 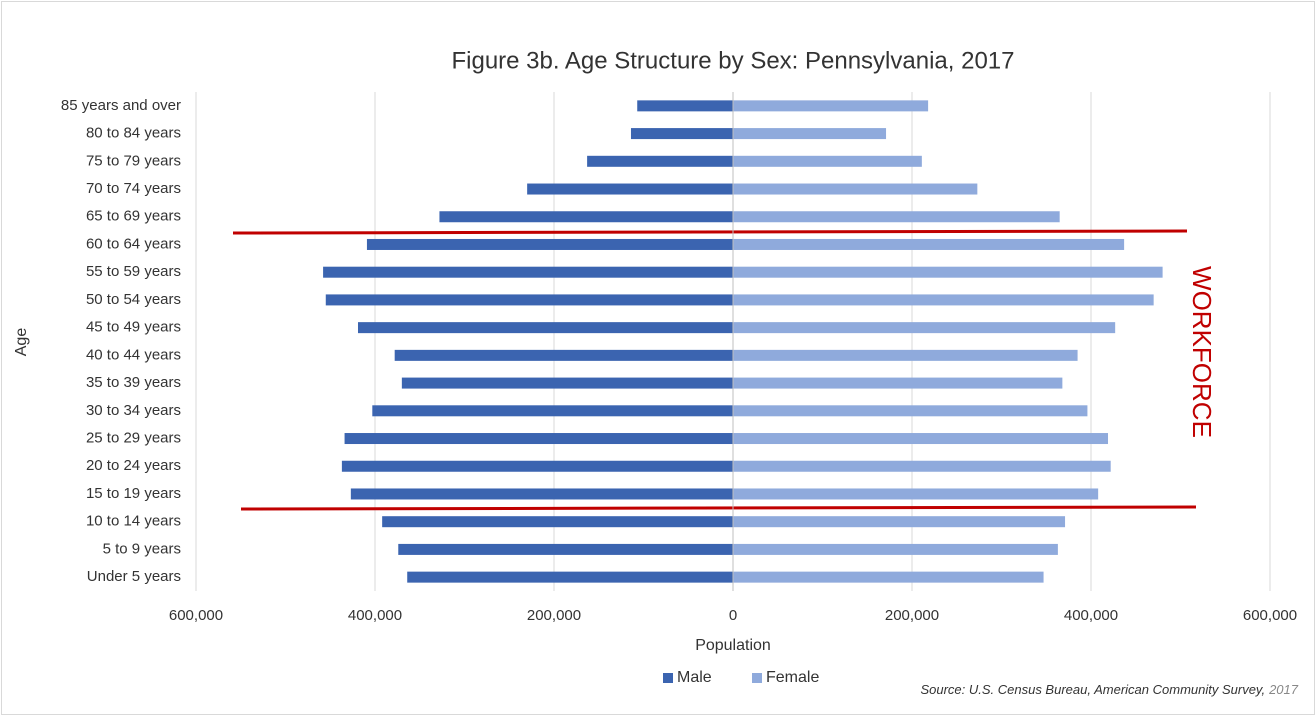 I want to click on annotation: WORKFORCE, so click(x=1202, y=352).